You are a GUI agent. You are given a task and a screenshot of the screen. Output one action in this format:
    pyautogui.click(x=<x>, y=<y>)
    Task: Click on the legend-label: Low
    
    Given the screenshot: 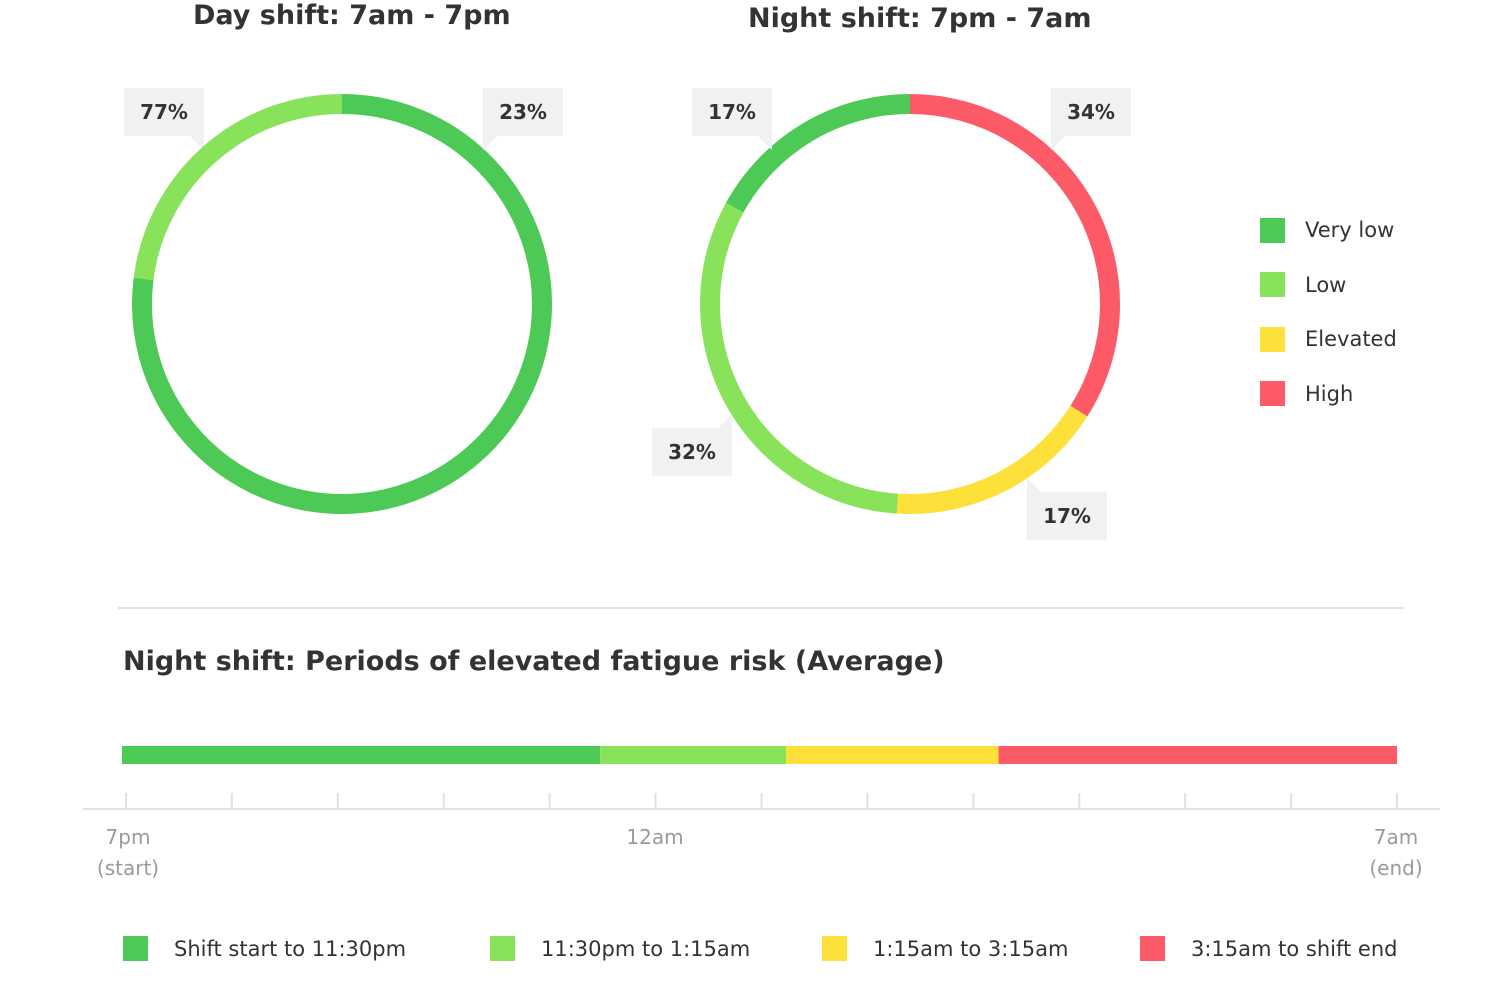 What is the action you would take?
    pyautogui.click(x=1326, y=284)
    